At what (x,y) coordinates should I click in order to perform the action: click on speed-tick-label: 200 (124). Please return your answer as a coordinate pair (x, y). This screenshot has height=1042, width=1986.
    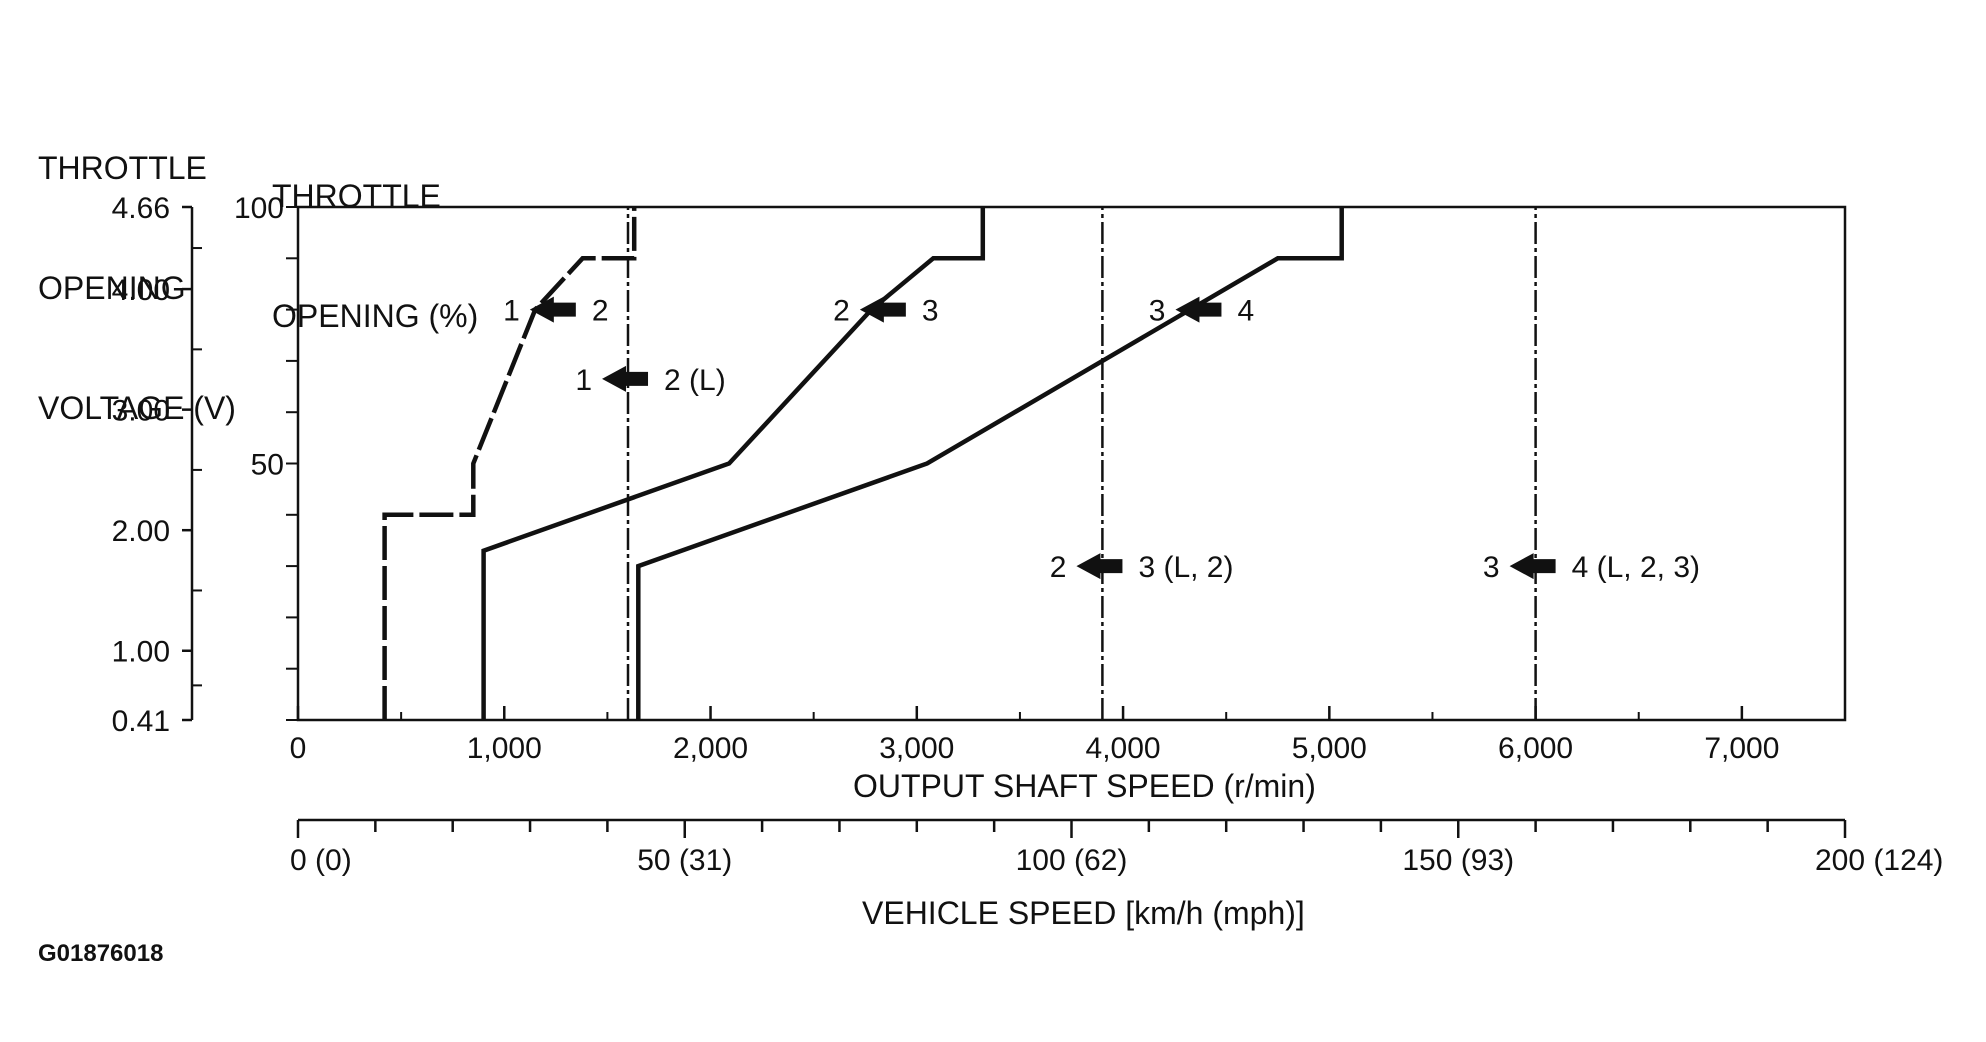
    Looking at the image, I should click on (1879, 860).